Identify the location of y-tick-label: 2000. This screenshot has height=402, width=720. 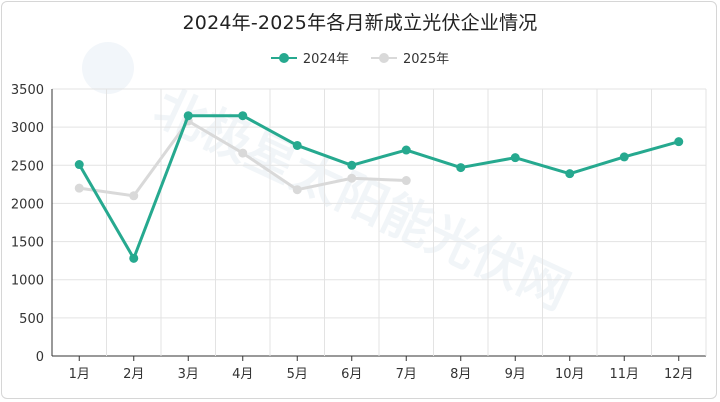
(27, 204).